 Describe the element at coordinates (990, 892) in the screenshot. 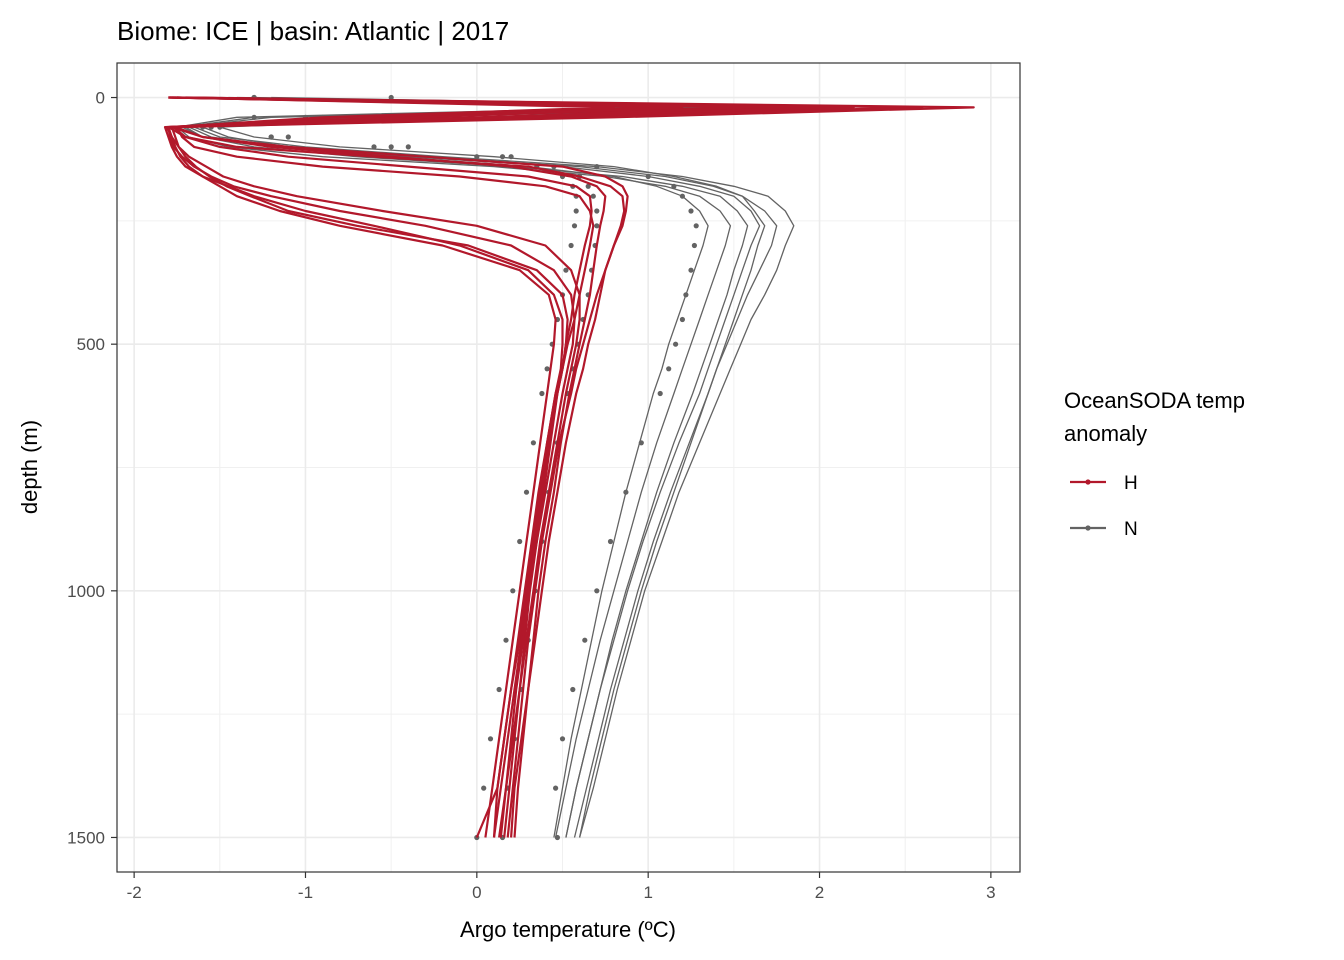

I see `x-tick-label: 3` at that location.